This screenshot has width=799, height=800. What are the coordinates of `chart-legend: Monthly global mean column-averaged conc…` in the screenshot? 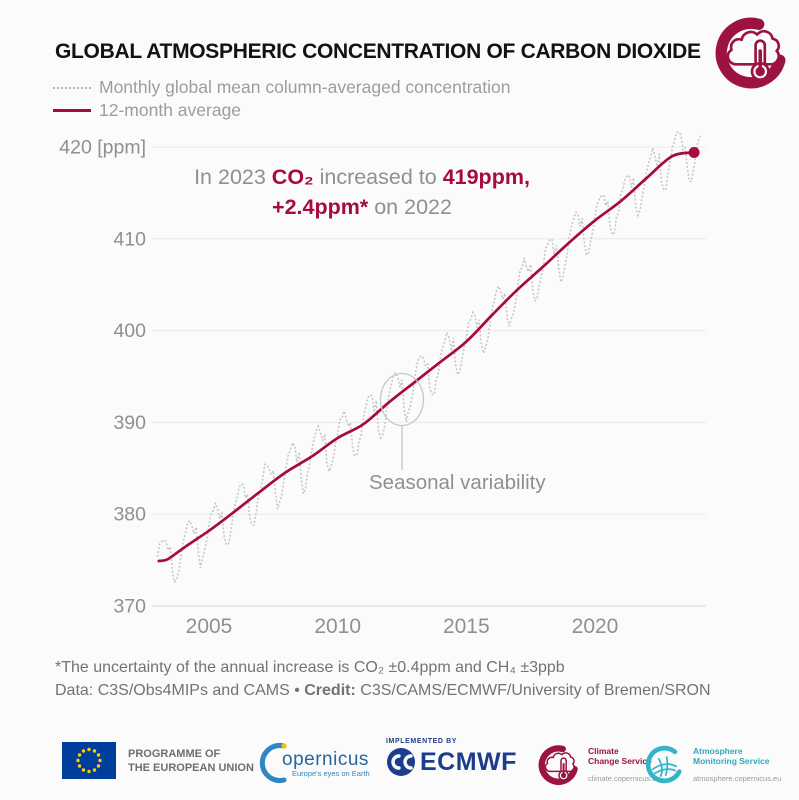 It's located at (282, 99).